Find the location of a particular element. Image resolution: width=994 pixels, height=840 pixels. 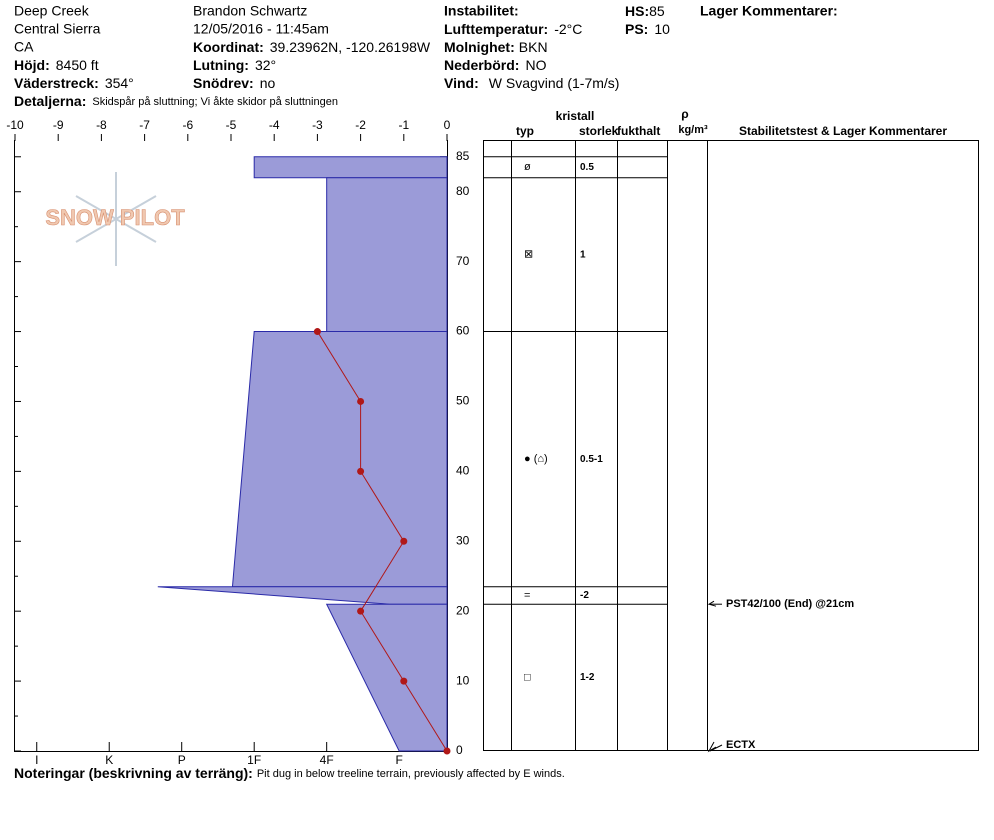

field-label: Koordinat: is located at coordinates (228, 47).